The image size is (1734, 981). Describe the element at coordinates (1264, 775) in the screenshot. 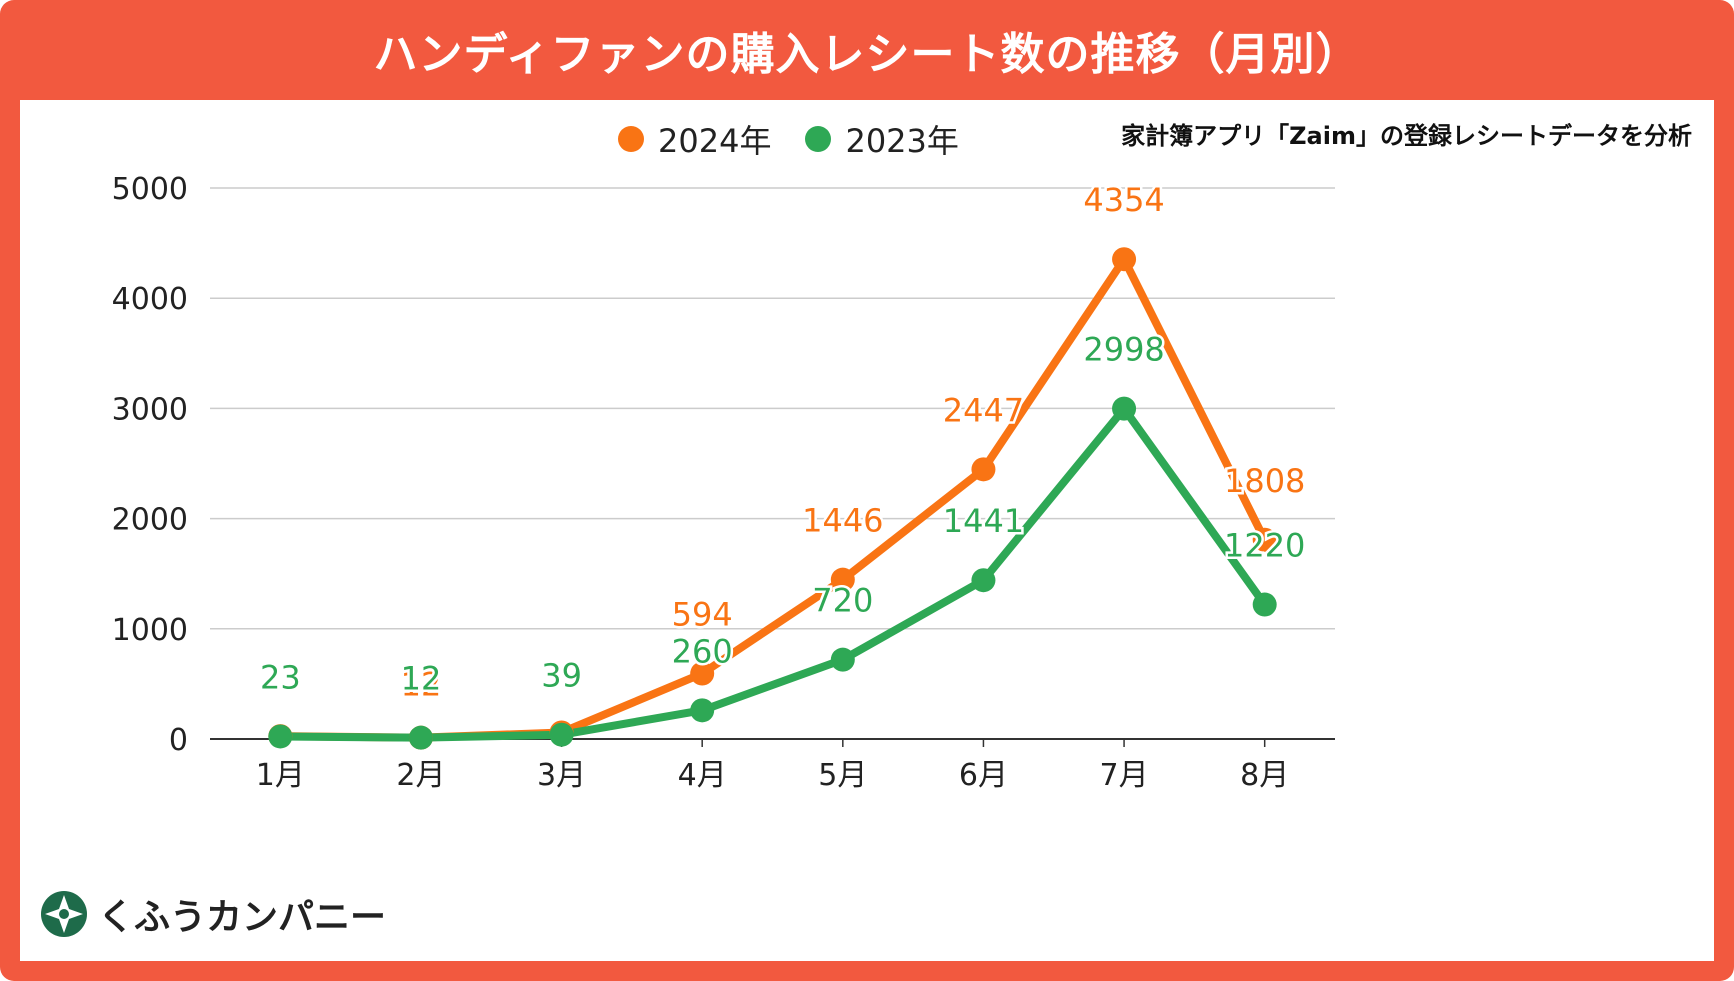

I see `x-tick-label: 8月` at that location.